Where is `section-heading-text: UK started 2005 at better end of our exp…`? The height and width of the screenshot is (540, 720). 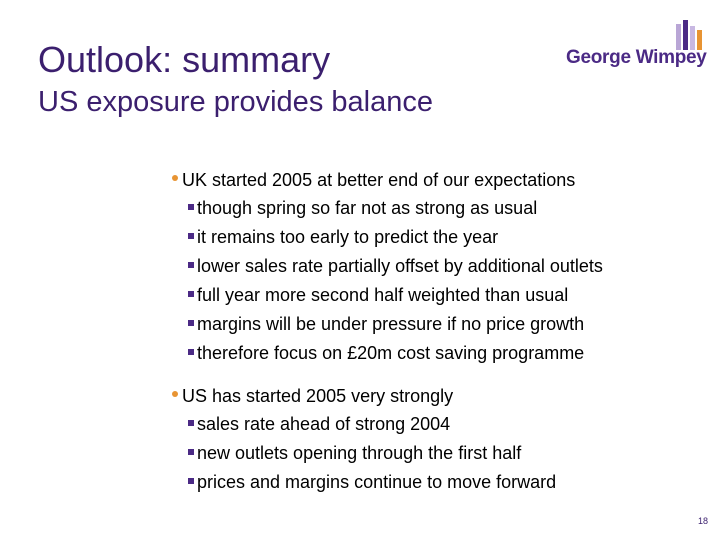 section-heading-text: UK started 2005 at better end of our exp… is located at coordinates (379, 180).